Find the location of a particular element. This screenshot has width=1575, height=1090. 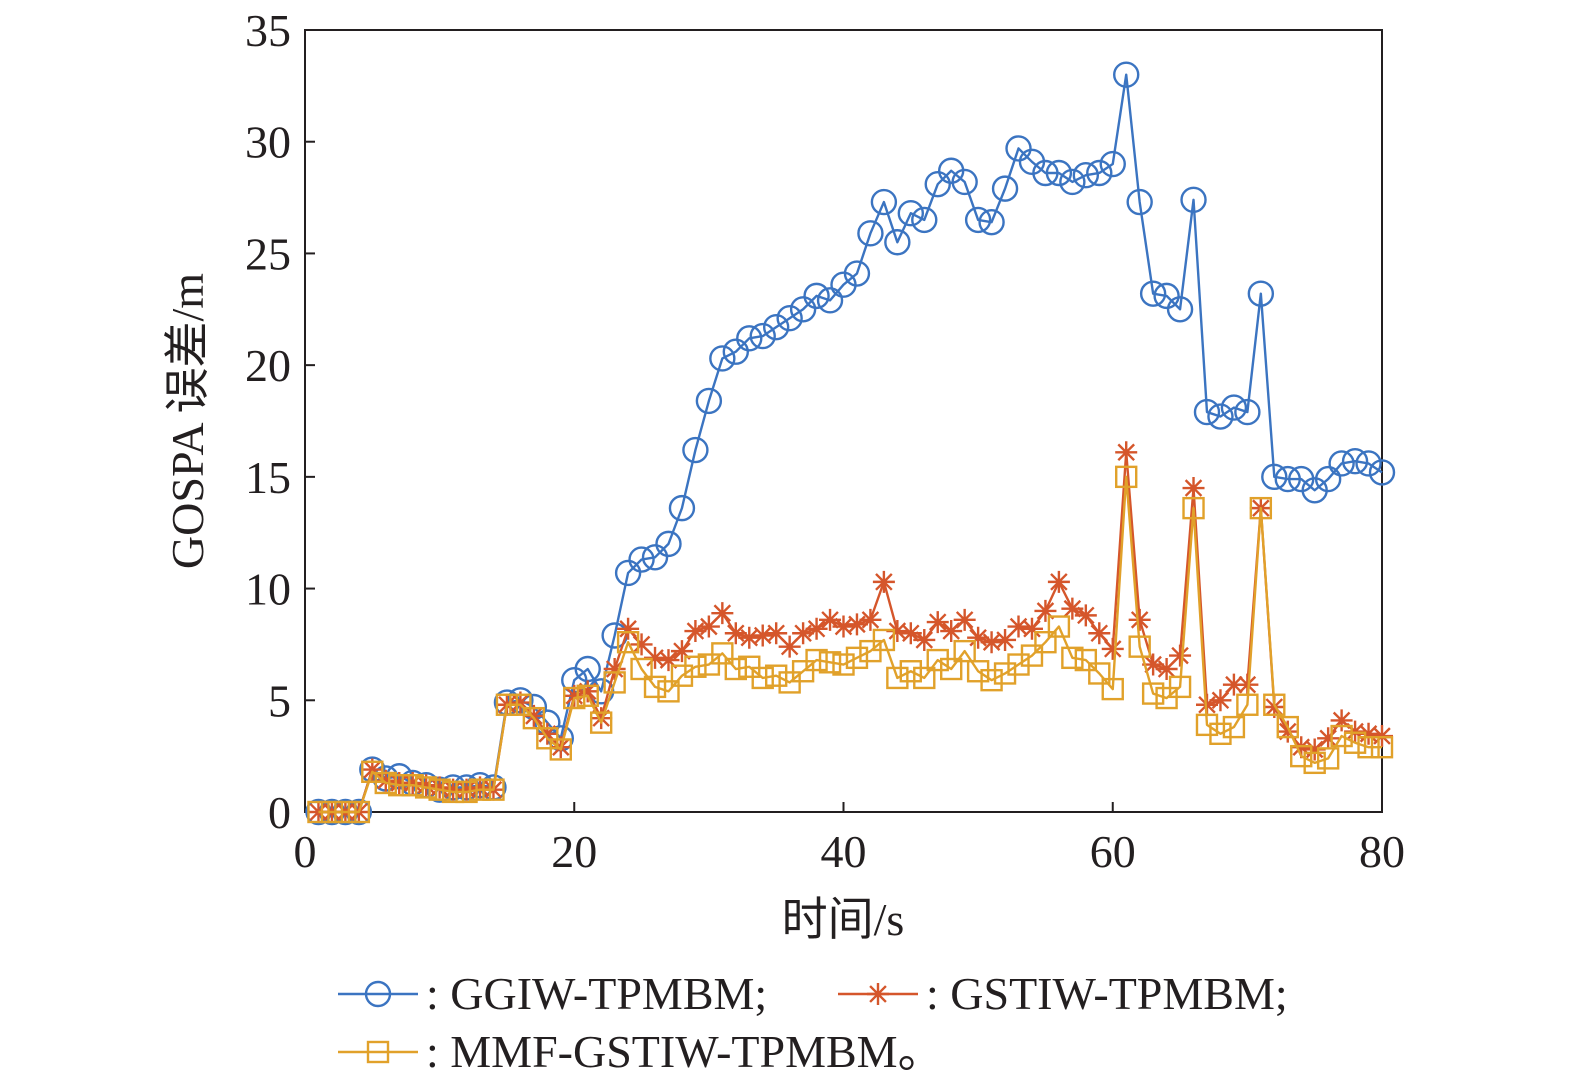

legend-item-gstiw-tpmbm: : GSTIW-TPMBM; is located at coordinates (1063, 993).